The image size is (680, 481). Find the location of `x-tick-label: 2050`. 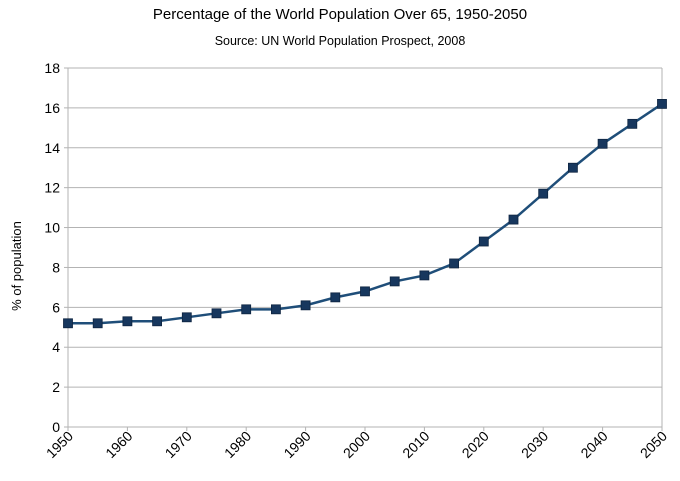

x-tick-label: 2050 is located at coordinates (653, 444).